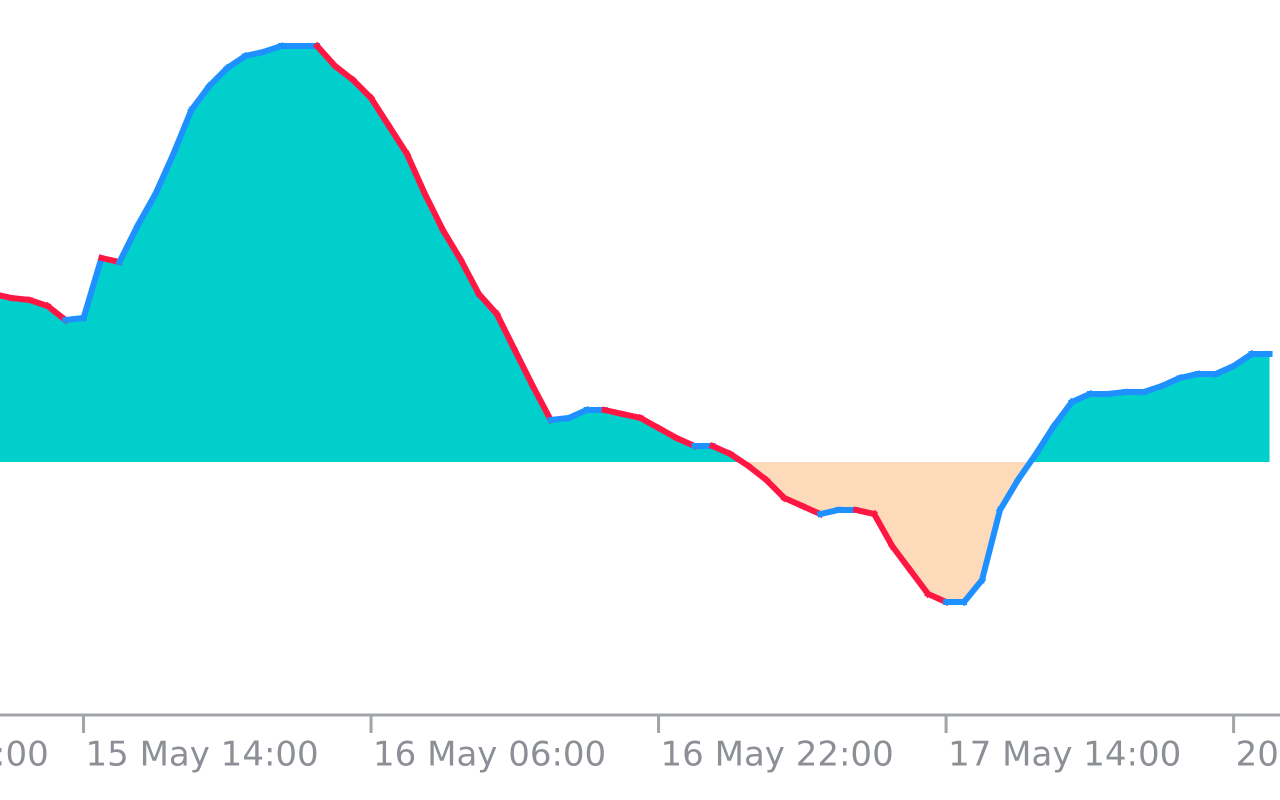 This screenshot has width=1280, height=800. I want to click on x-tick-label: 16 May 22:00, so click(777, 755).